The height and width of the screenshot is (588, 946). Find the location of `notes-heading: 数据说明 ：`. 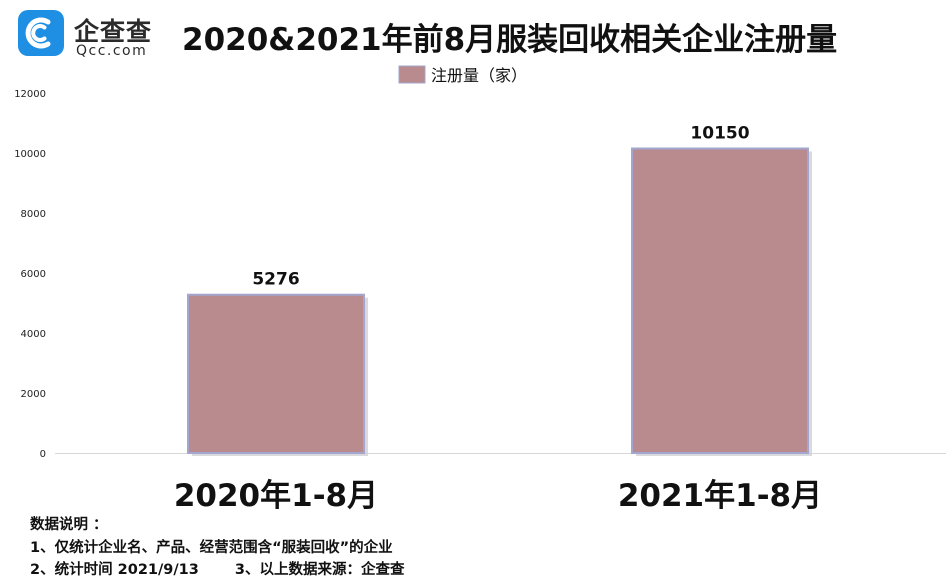

notes-heading: 数据说明 ： is located at coordinates (69, 525).